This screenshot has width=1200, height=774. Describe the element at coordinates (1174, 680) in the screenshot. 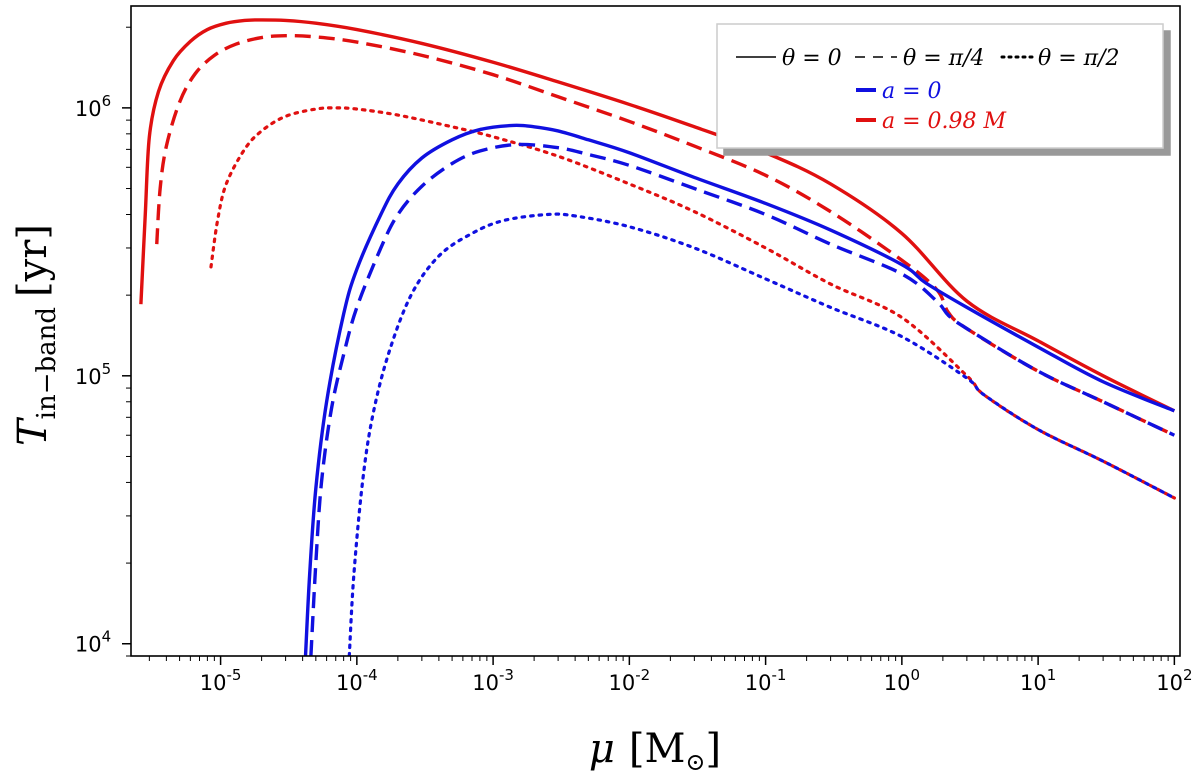

I see `x-tick-label: 10²` at that location.